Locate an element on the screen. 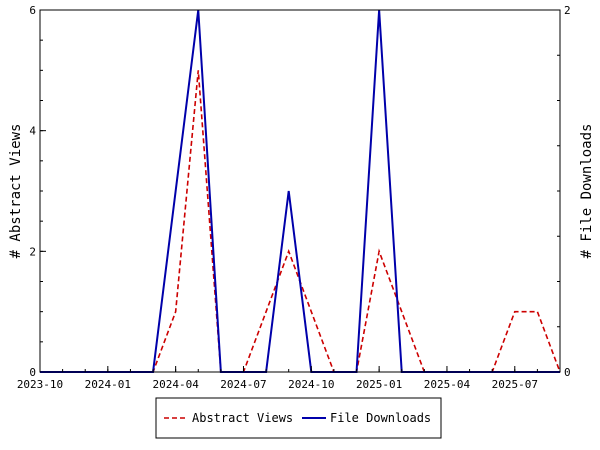 The height and width of the screenshot is (450, 600). x-tick-label: 2025-04 is located at coordinates (447, 384).